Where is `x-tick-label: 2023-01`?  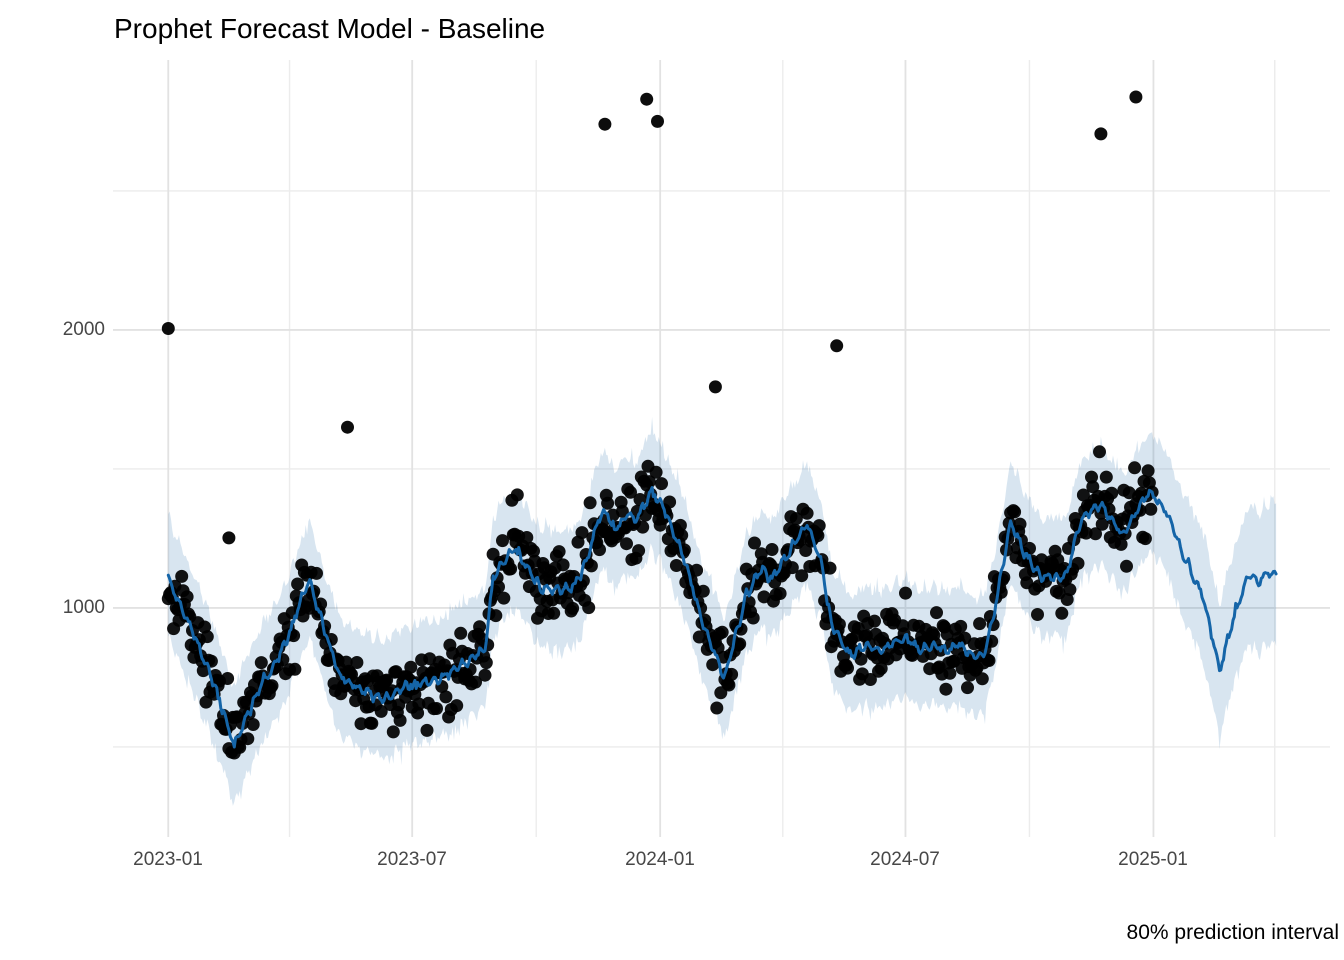 x-tick-label: 2023-01 is located at coordinates (168, 859).